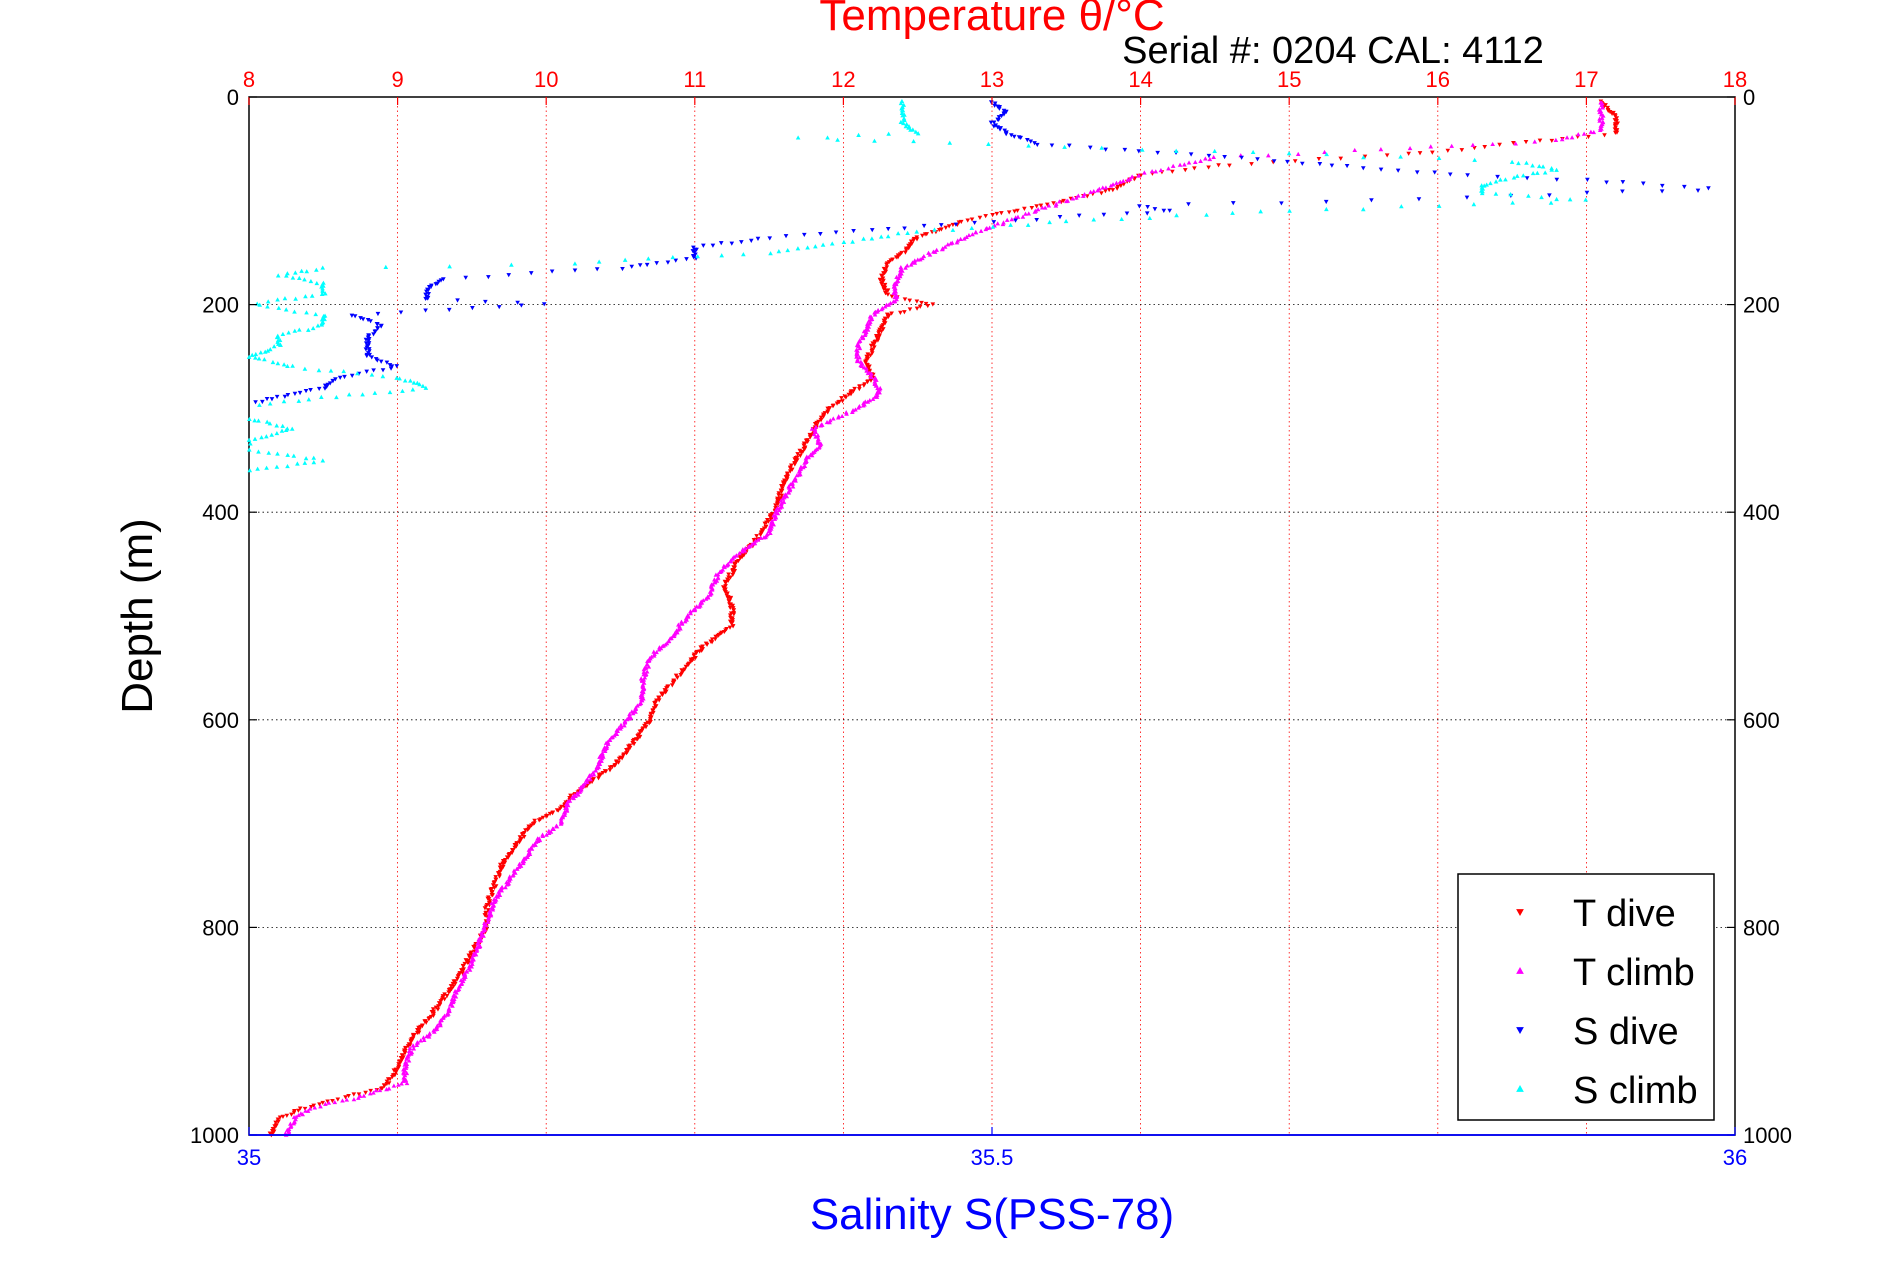 This screenshot has width=1891, height=1262. Describe the element at coordinates (1761, 305) in the screenshot. I see `right-tick-label: 200` at that location.